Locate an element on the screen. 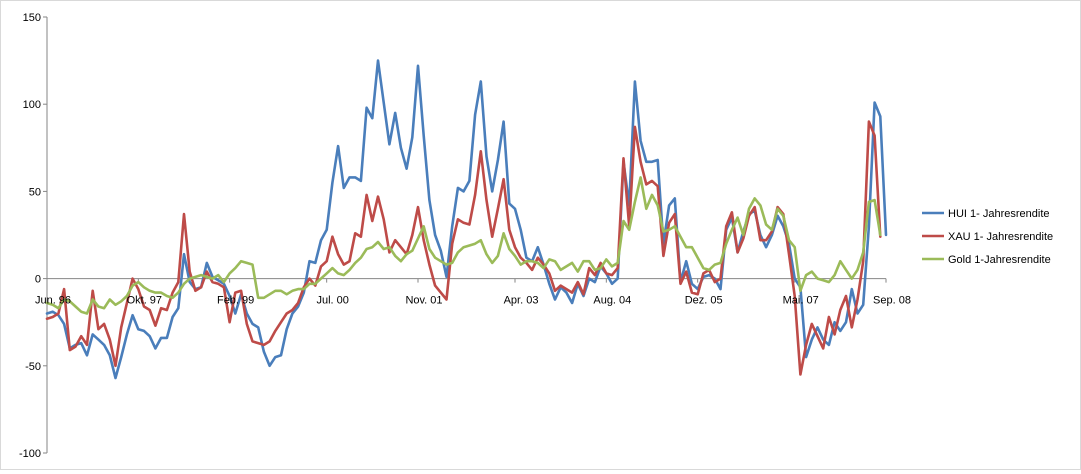  y-tick-label: -50 is located at coordinates (33, 367).